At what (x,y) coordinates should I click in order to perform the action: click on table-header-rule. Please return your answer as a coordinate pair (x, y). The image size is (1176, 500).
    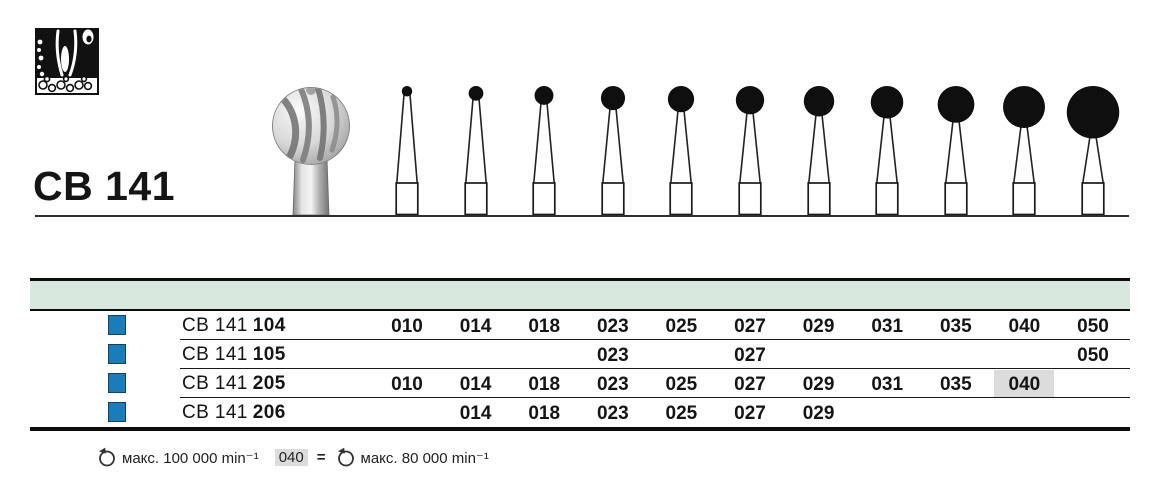
    Looking at the image, I should click on (580, 310).